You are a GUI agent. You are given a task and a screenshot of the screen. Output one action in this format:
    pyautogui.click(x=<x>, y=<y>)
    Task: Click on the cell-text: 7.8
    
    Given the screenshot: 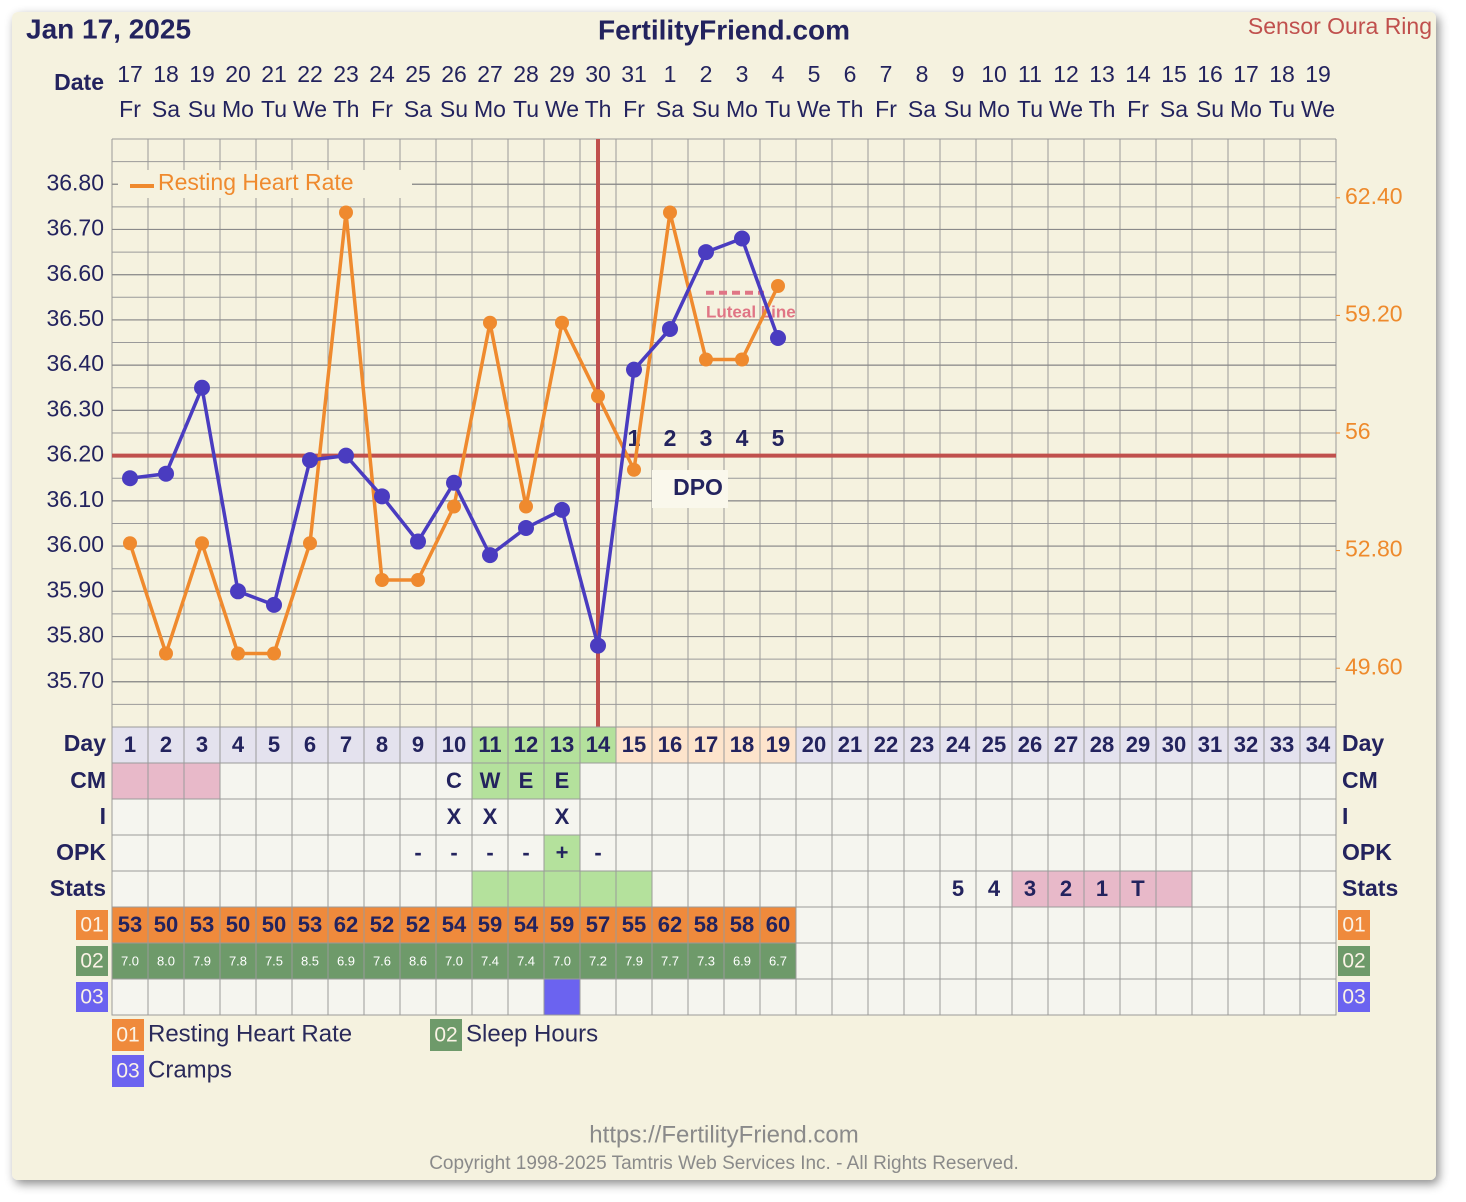 What is the action you would take?
    pyautogui.click(x=238, y=960)
    